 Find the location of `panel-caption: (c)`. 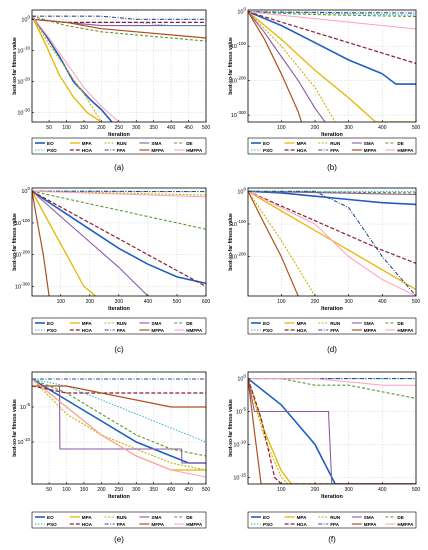

panel-caption: (c) is located at coordinates (119, 349).